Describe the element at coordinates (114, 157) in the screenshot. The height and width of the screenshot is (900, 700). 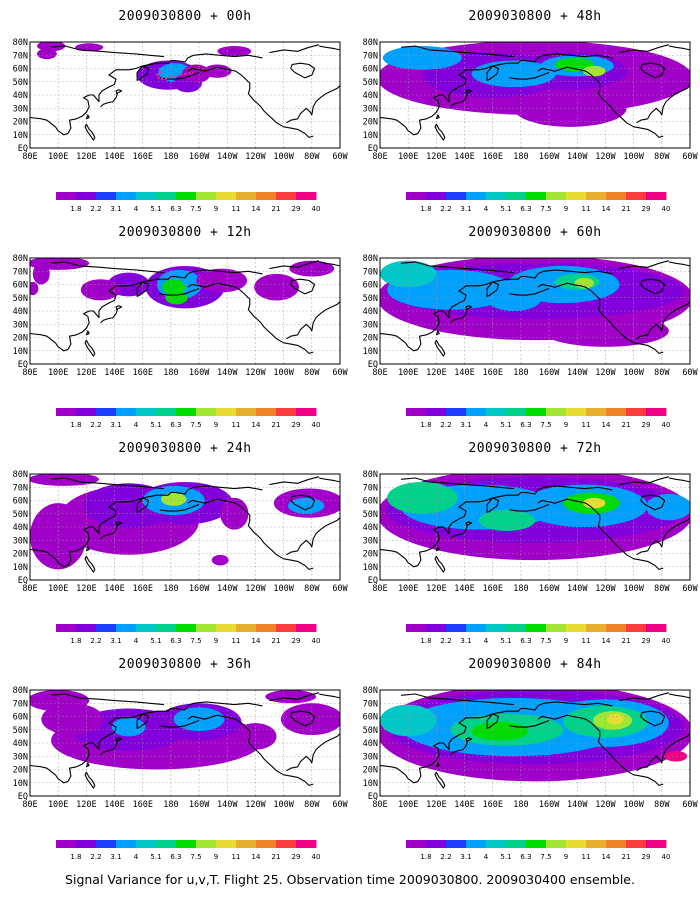
I see `lon-tick-label: 140E` at that location.